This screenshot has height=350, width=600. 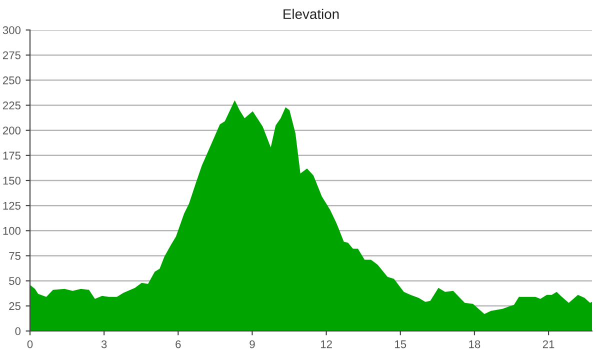 I want to click on x-tick-label: 6, so click(x=178, y=344).